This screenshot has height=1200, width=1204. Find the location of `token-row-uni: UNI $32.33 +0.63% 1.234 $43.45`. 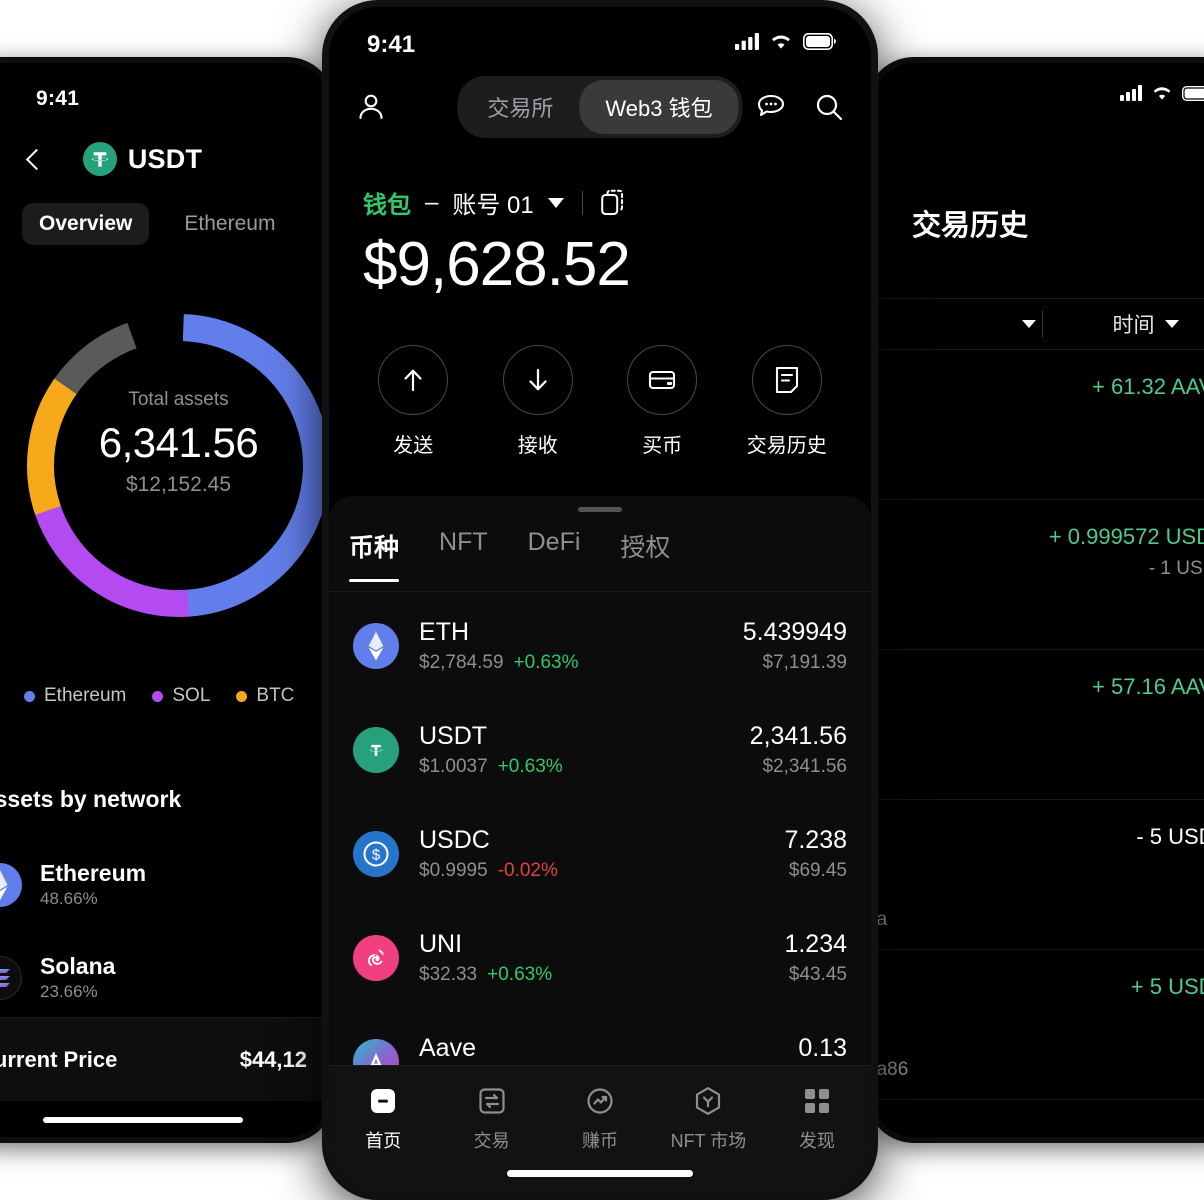

token-row-uni: UNI $32.33 +0.63% 1.234 $43.45 is located at coordinates (600, 958).